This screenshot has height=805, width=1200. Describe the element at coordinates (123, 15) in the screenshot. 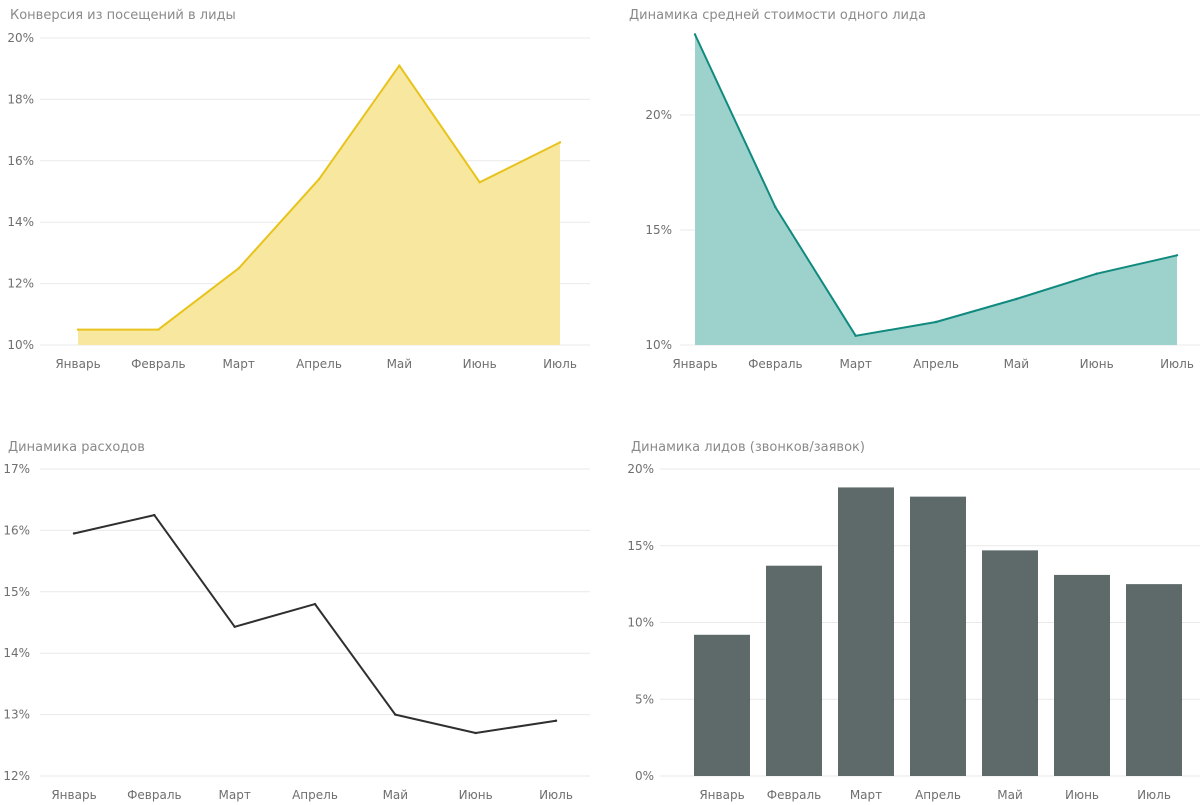

I see `chart-title-conversion: Конверсия из посещений в лиды` at that location.